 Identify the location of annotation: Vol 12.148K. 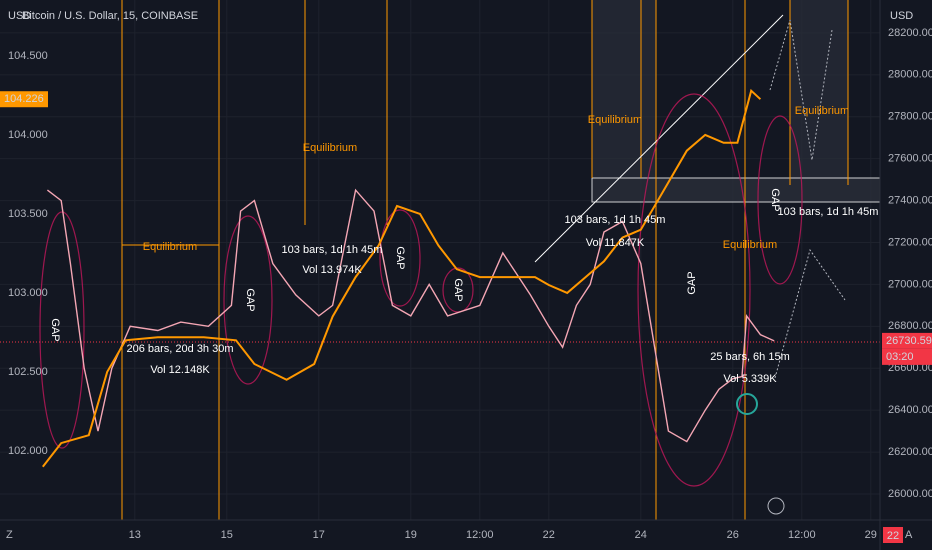
(180, 370).